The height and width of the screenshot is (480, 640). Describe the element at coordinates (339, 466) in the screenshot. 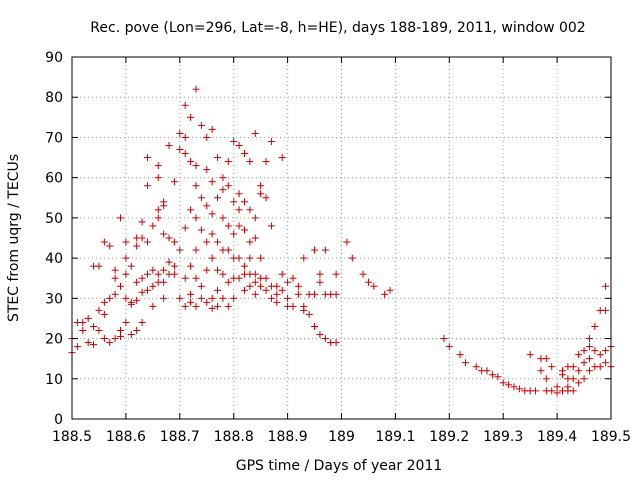

I see `x-axis-label: GPS time / Days of year 2011` at that location.